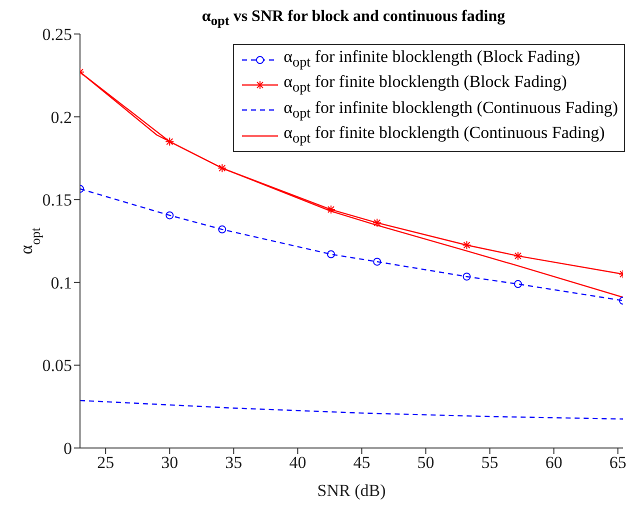 Image resolution: width=631 pixels, height=508 pixels. I want to click on x-tick-label: 65, so click(617, 462).